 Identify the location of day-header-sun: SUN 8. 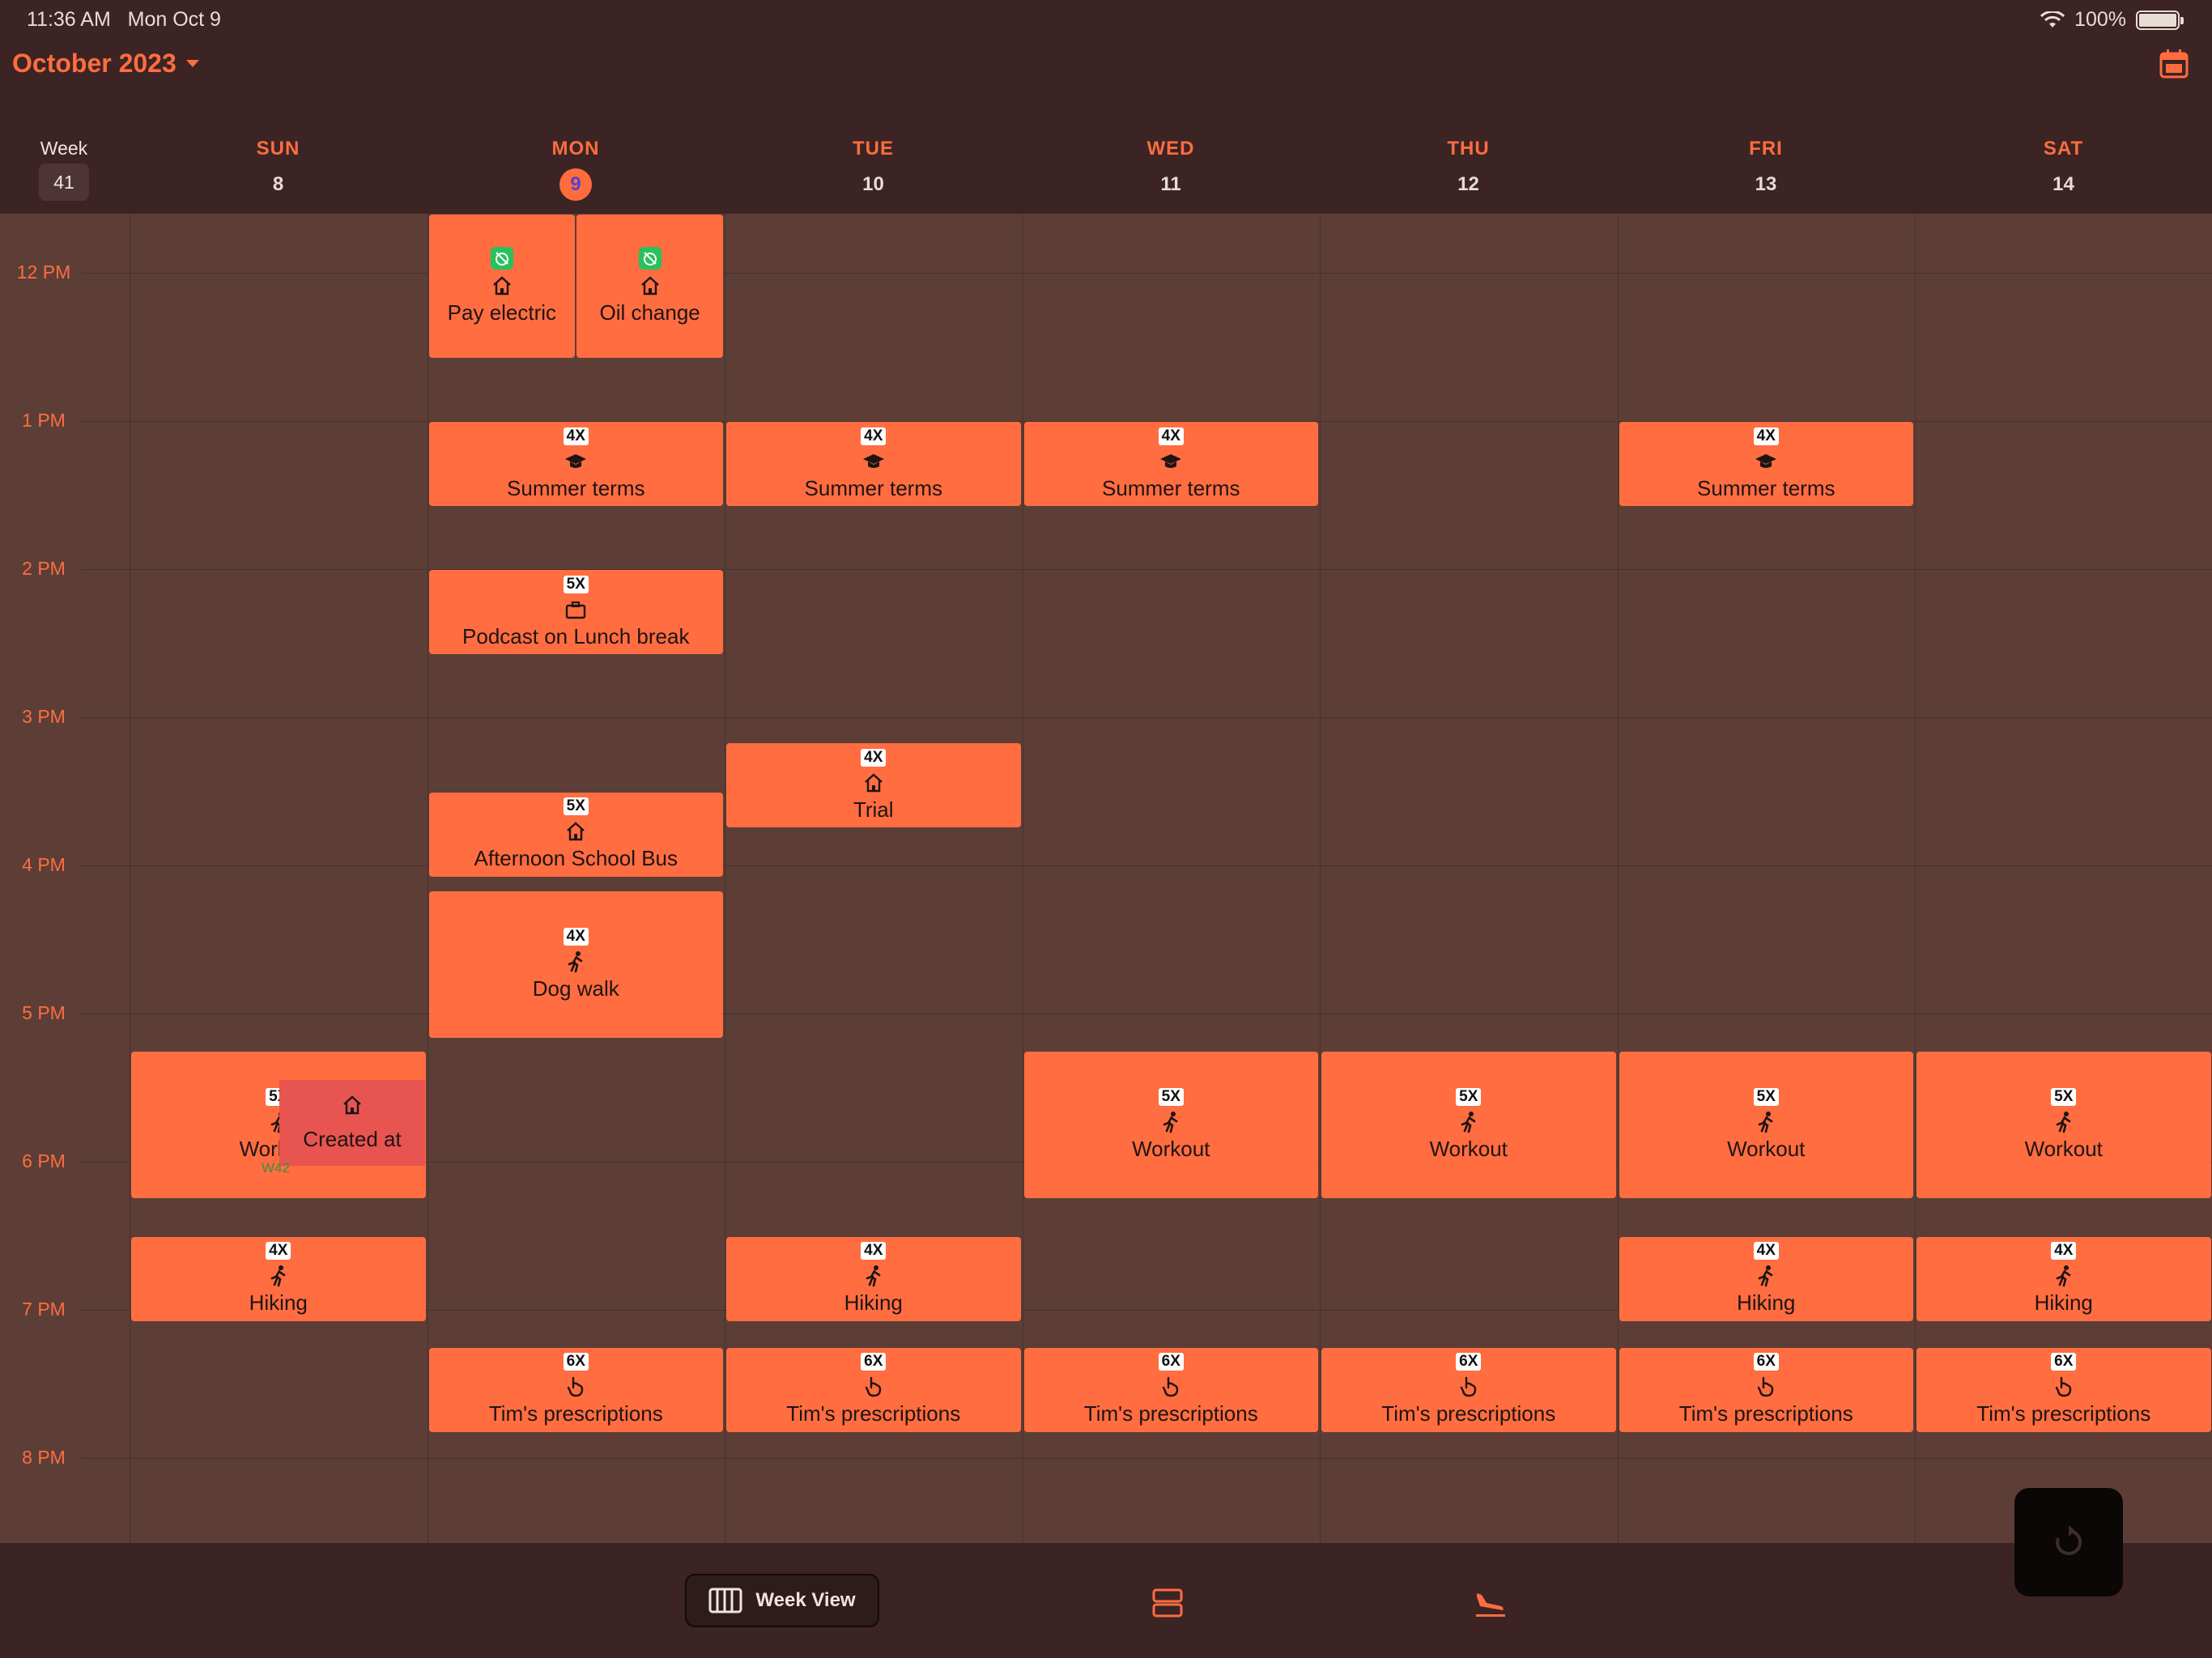
(278, 169).